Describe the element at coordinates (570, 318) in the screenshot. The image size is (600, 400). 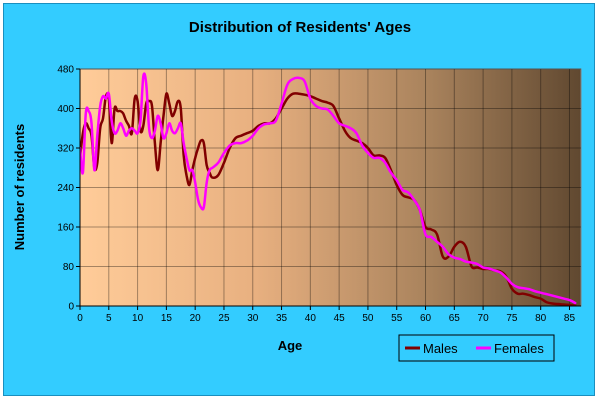
I see `x-tick-label: 85` at that location.